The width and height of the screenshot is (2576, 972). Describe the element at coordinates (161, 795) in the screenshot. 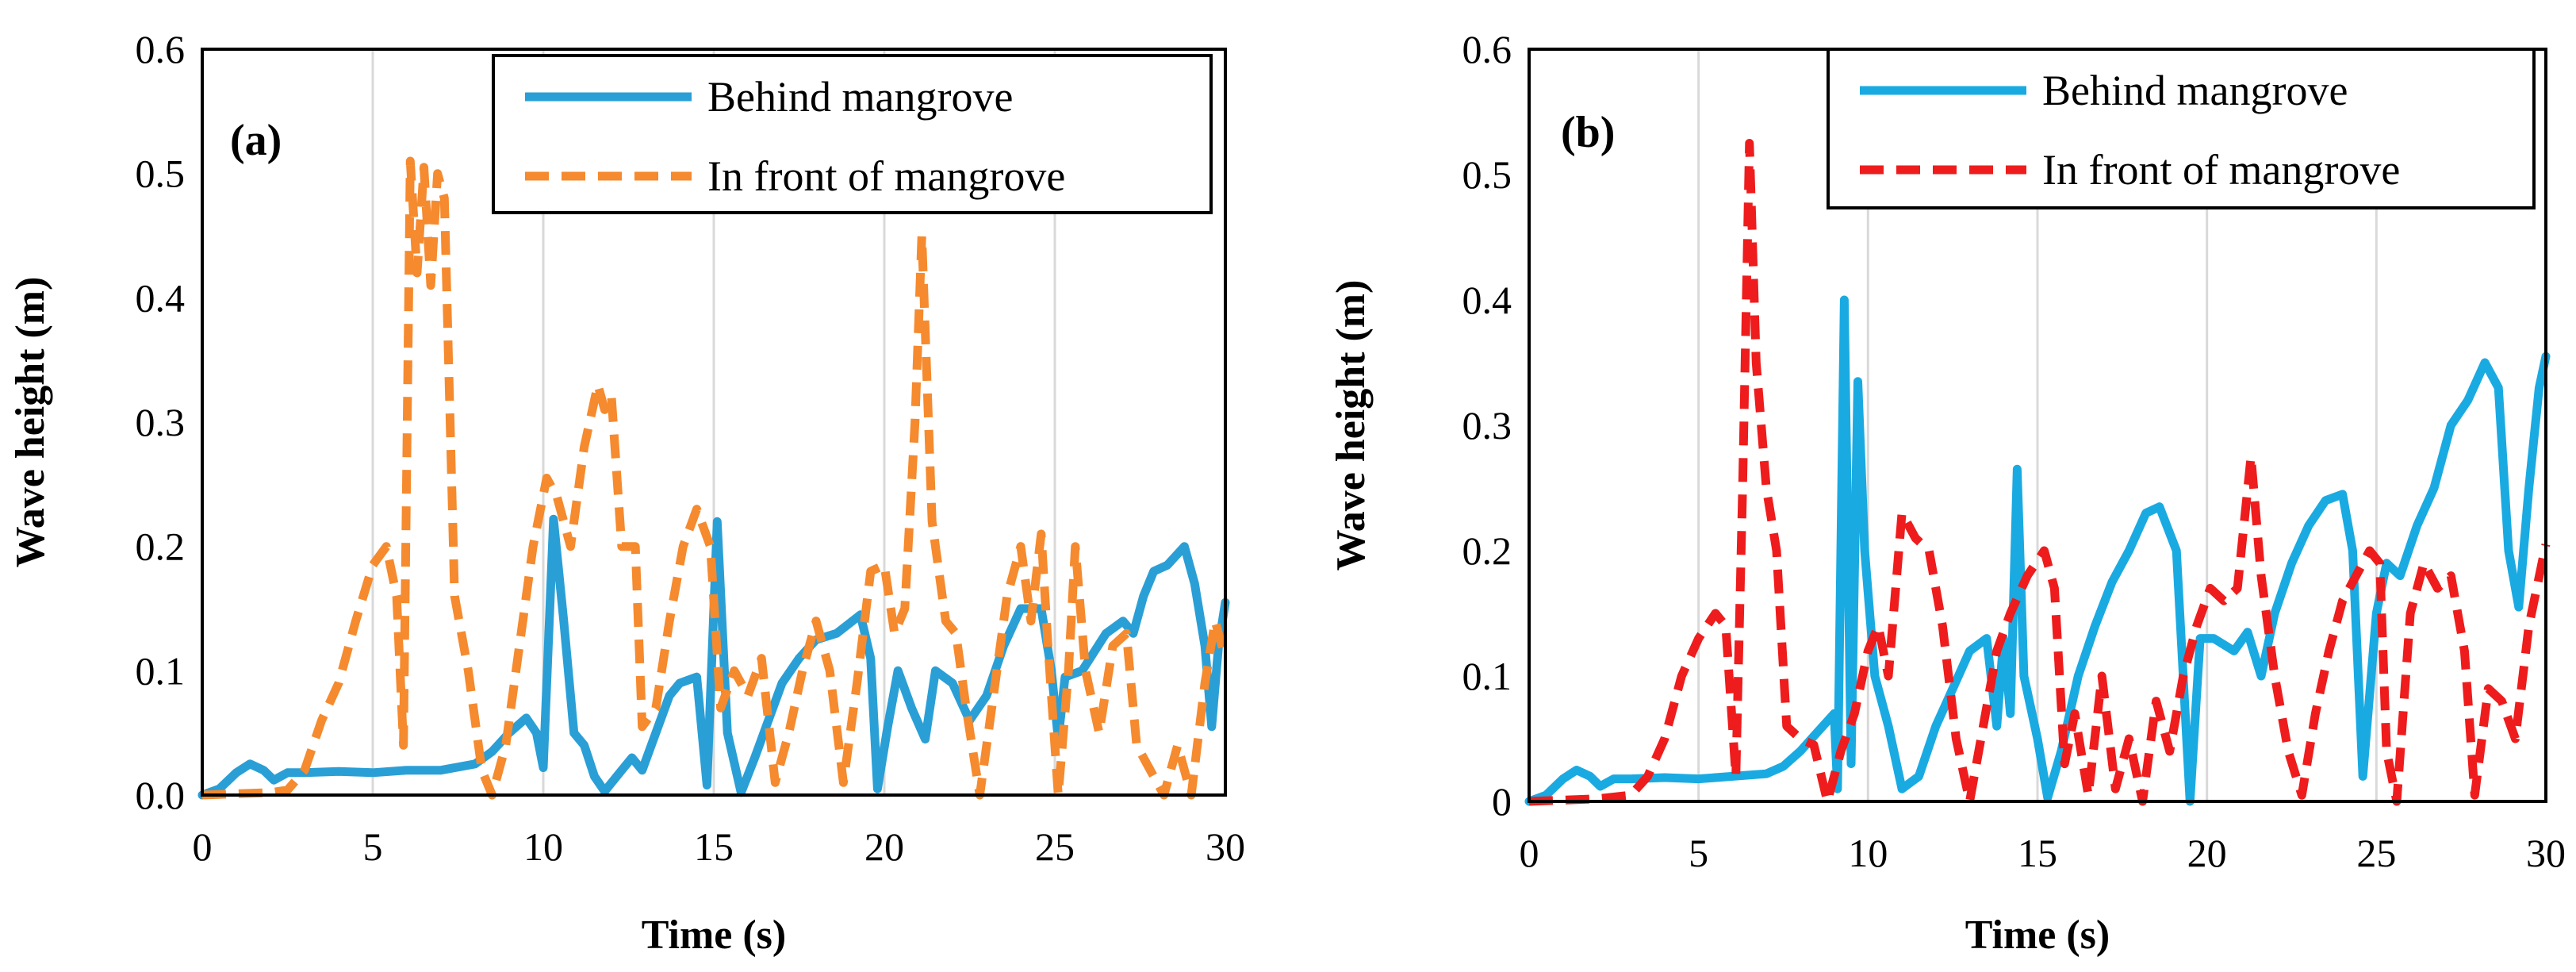

I see `y-tick-label: 0.0` at that location.